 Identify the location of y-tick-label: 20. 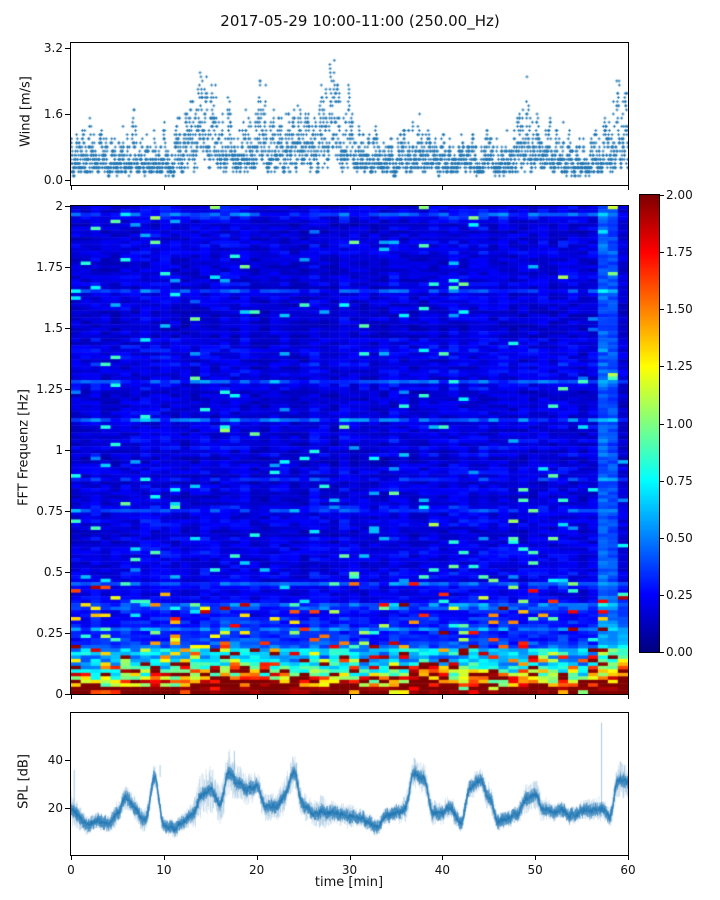
(55, 807).